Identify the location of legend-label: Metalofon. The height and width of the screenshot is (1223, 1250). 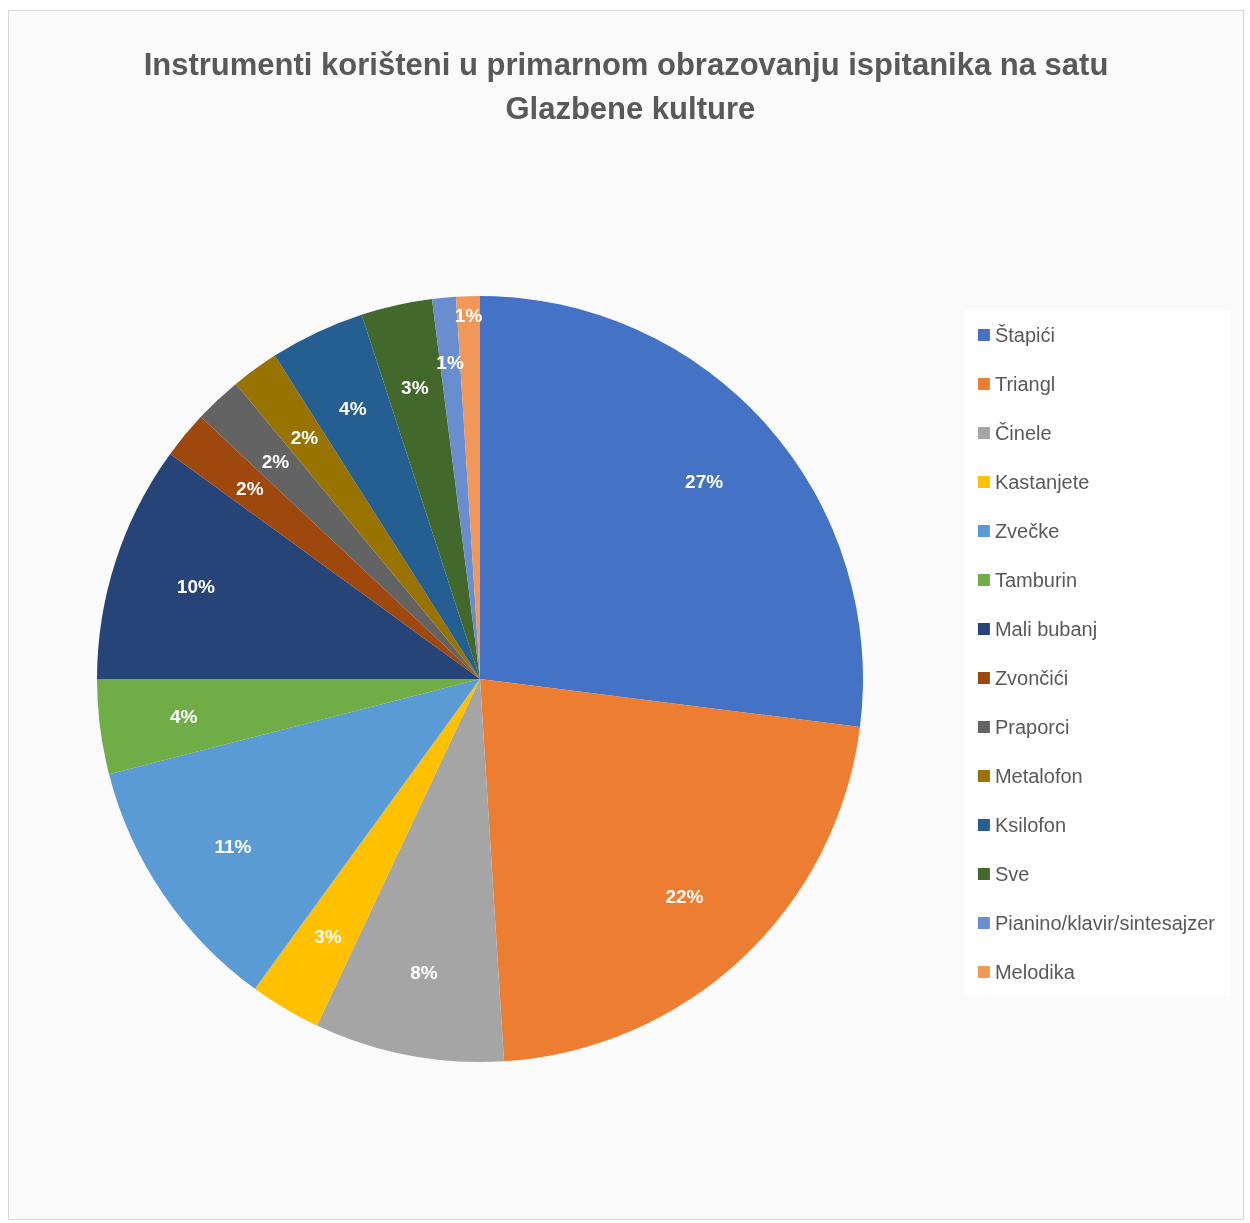
(1038, 776).